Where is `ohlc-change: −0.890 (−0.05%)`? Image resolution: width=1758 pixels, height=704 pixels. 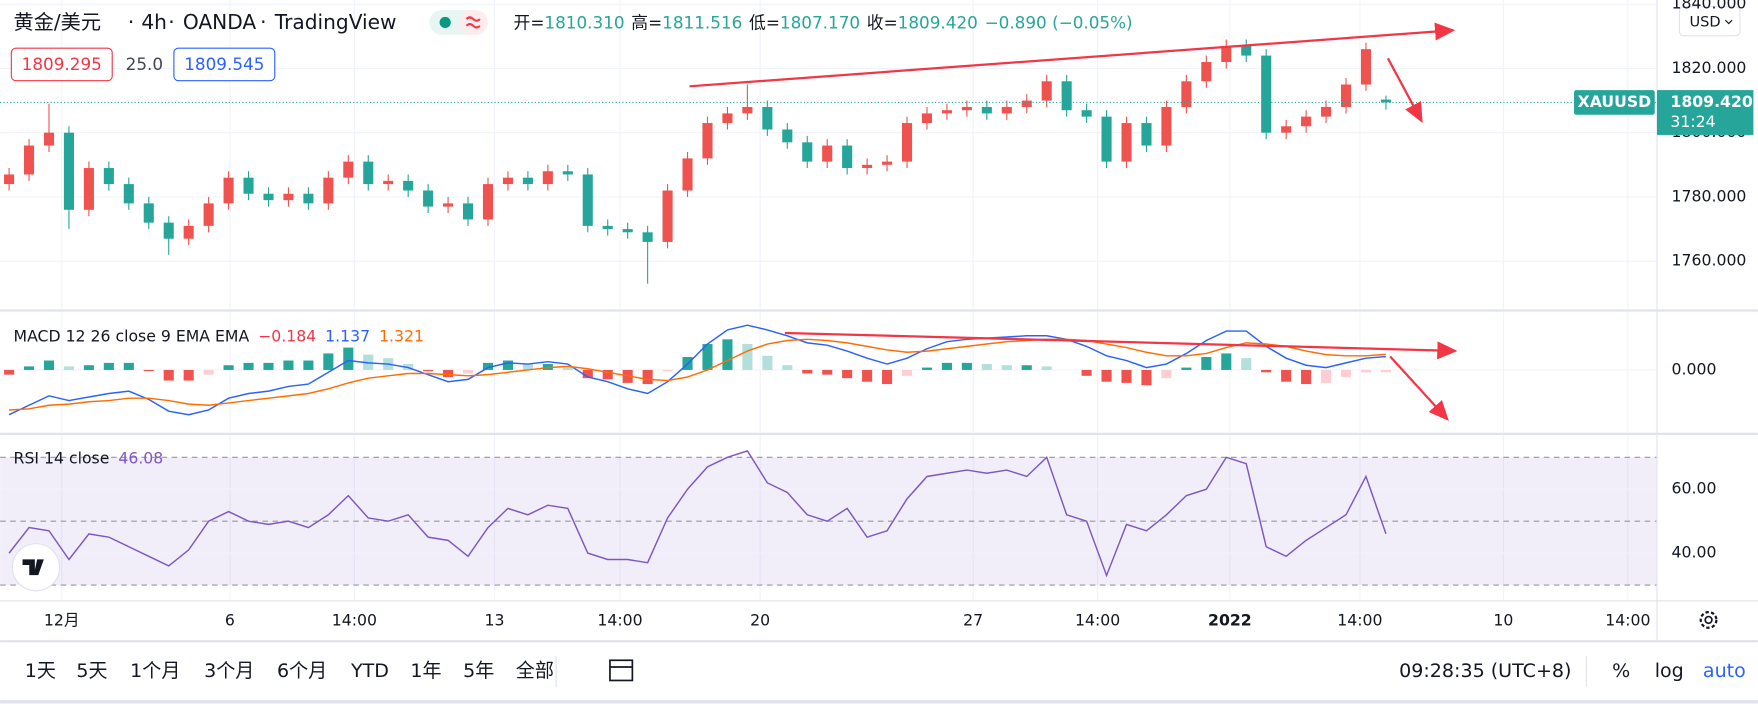
ohlc-change: −0.890 (−0.05%) is located at coordinates (1059, 23).